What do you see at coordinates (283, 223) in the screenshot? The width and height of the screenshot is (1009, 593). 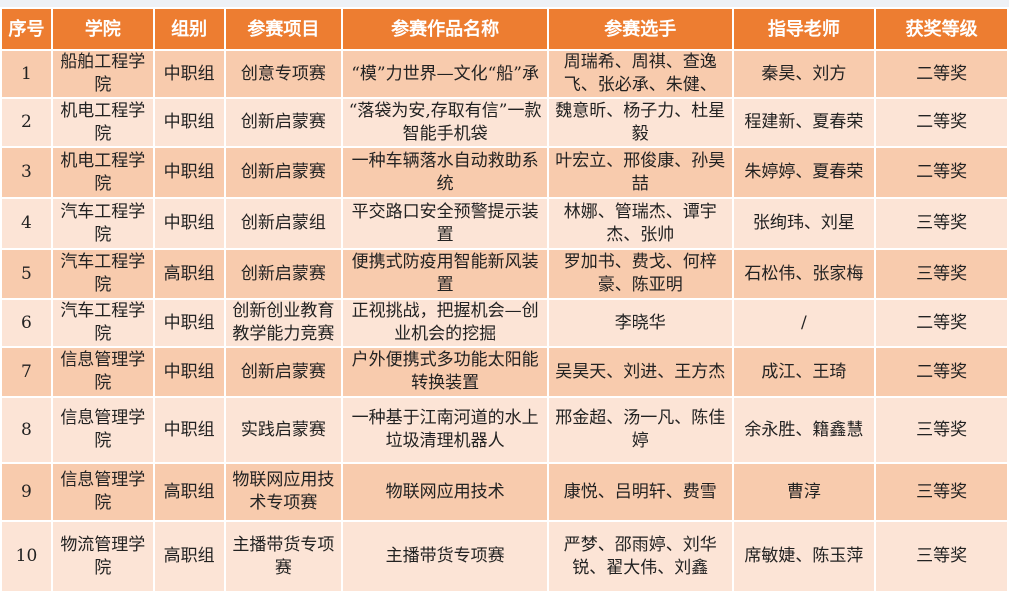 I see `cell-event: 创新启蒙组` at bounding box center [283, 223].